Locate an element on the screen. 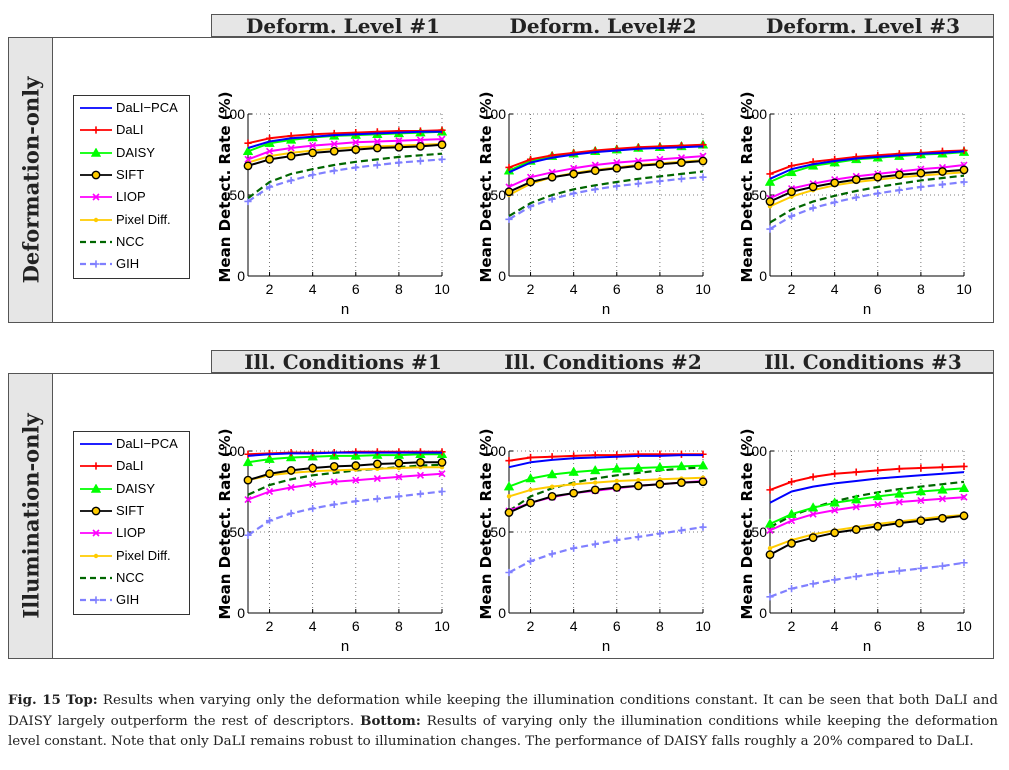  row-label: Illumination-only is located at coordinates (30, 516).